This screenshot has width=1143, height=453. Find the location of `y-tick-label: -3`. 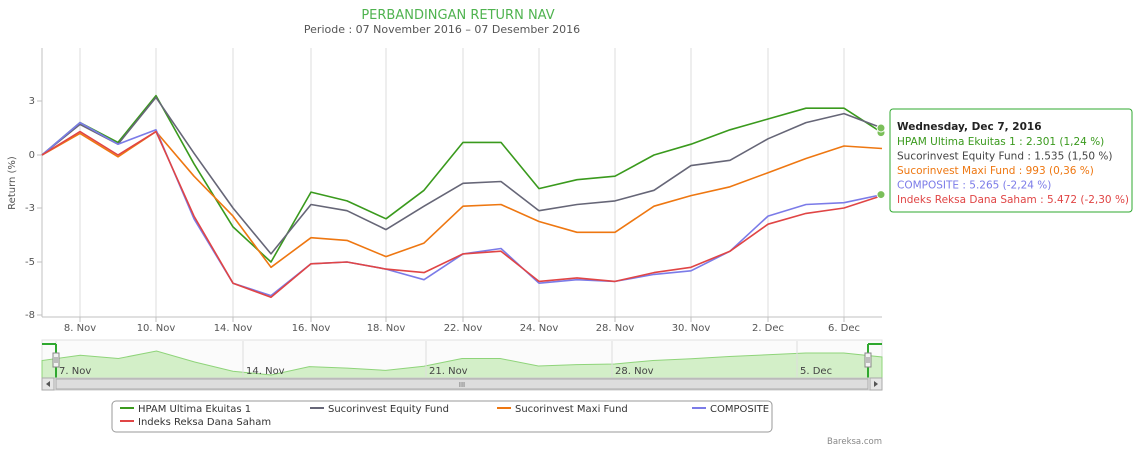

y-tick-label: -3 is located at coordinates (30, 208).